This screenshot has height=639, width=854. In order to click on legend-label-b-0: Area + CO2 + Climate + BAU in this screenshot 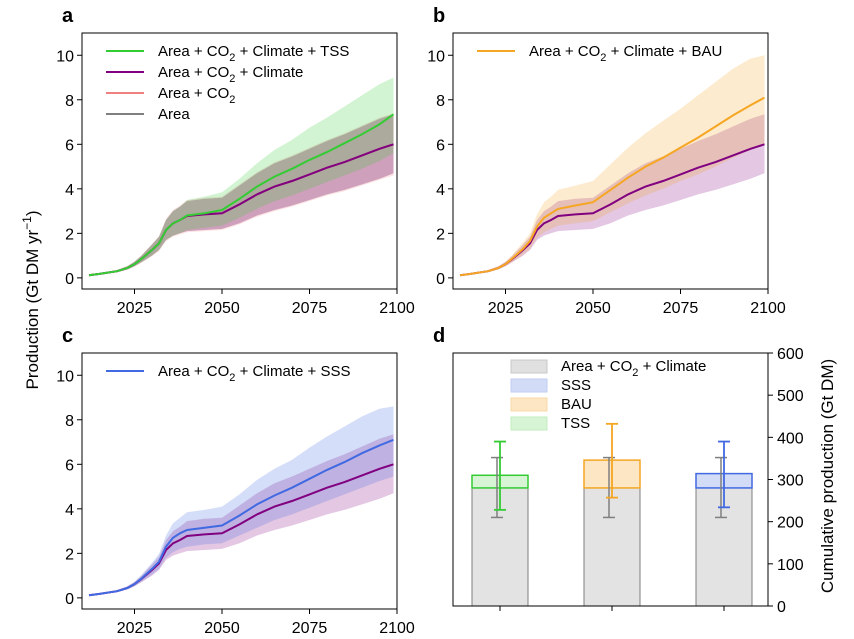, I will do `click(625, 53)`.